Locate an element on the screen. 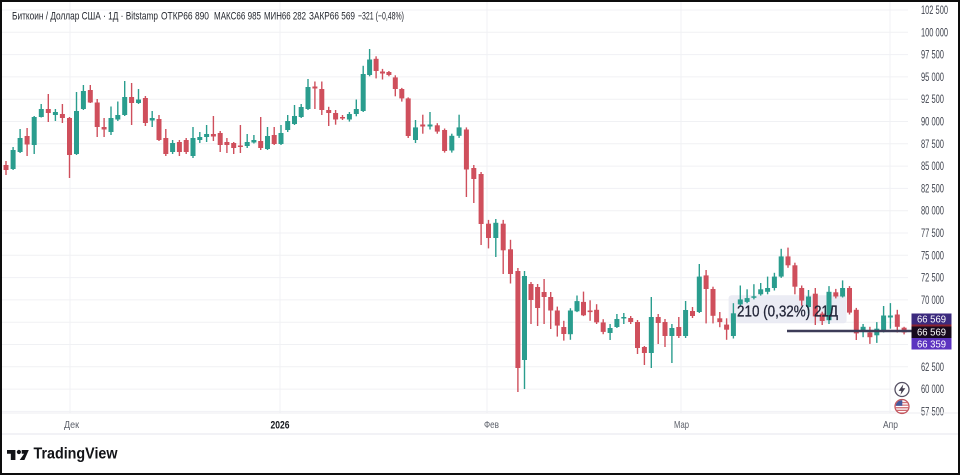  svg-text: 2026 is located at coordinates (280, 426).